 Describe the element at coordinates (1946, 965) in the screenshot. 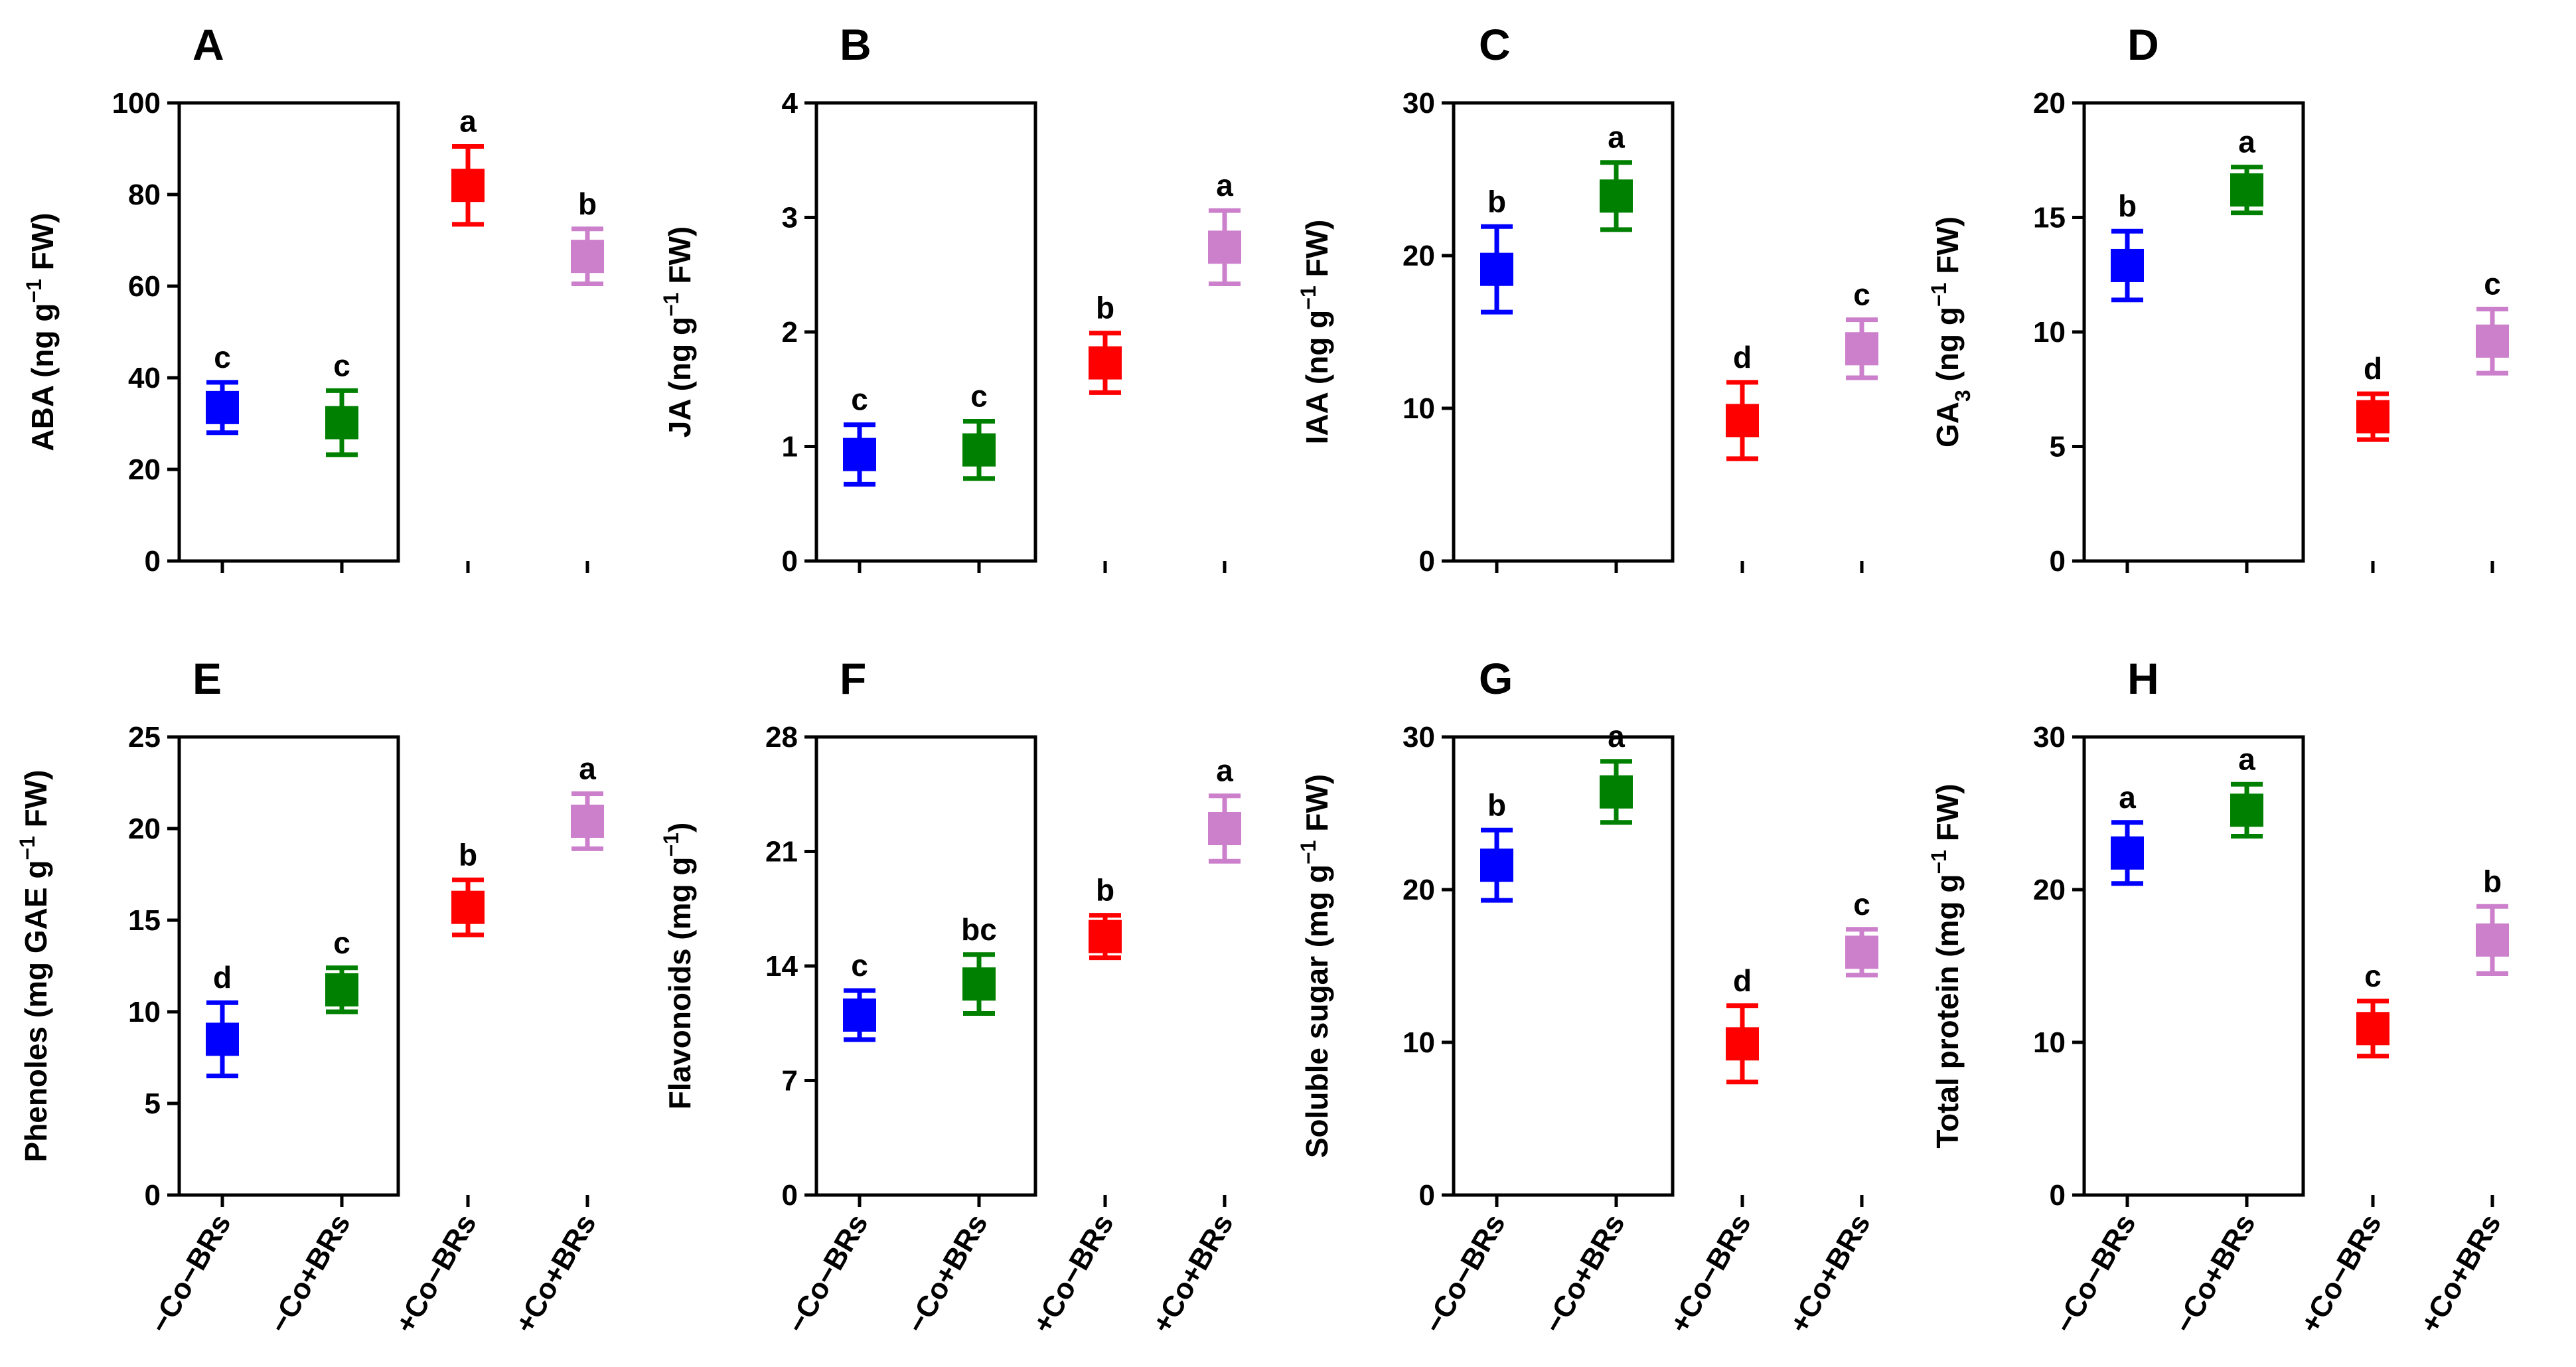

I see `y-axis-label: Total protein (mg g−1 FW)` at that location.